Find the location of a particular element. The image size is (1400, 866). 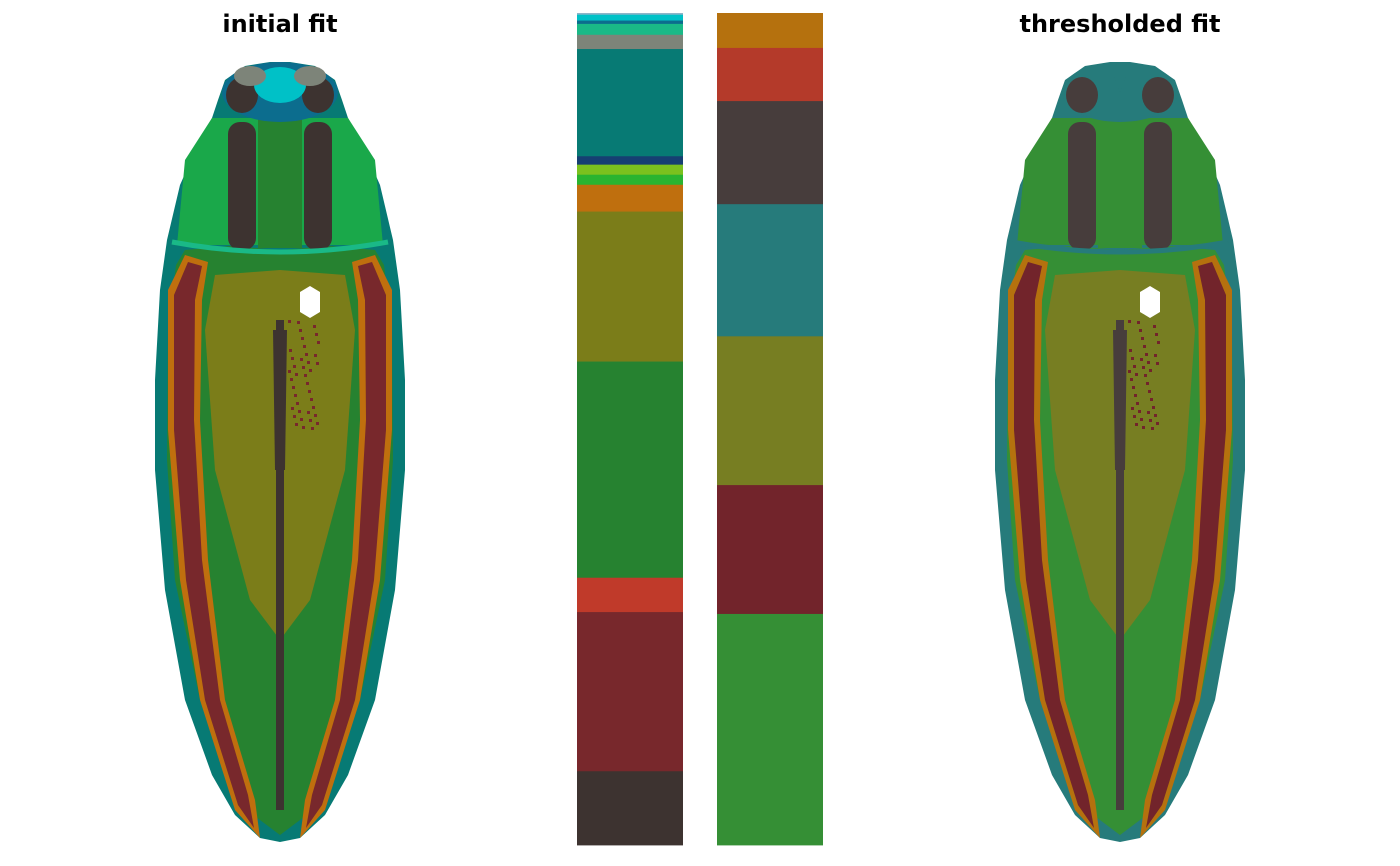

initial-fit-beetle-head-highlight is located at coordinates (280, 85).